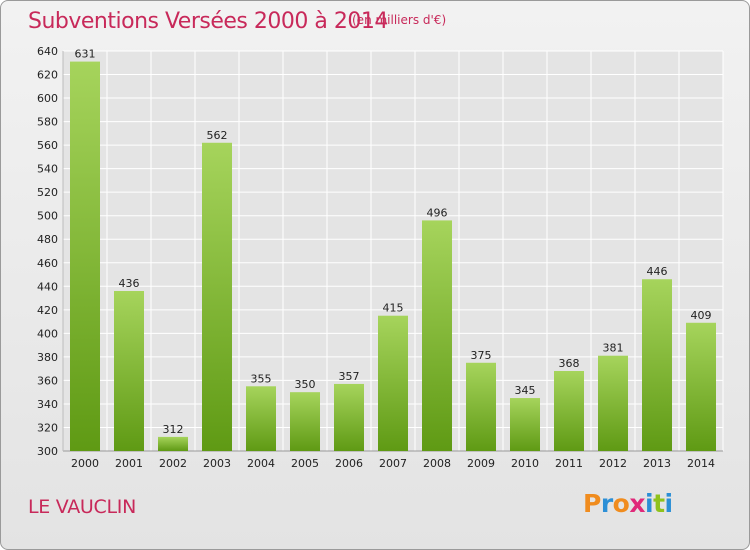 The height and width of the screenshot is (550, 750). What do you see at coordinates (47, 122) in the screenshot?
I see `y-tick-label: 580` at bounding box center [47, 122].